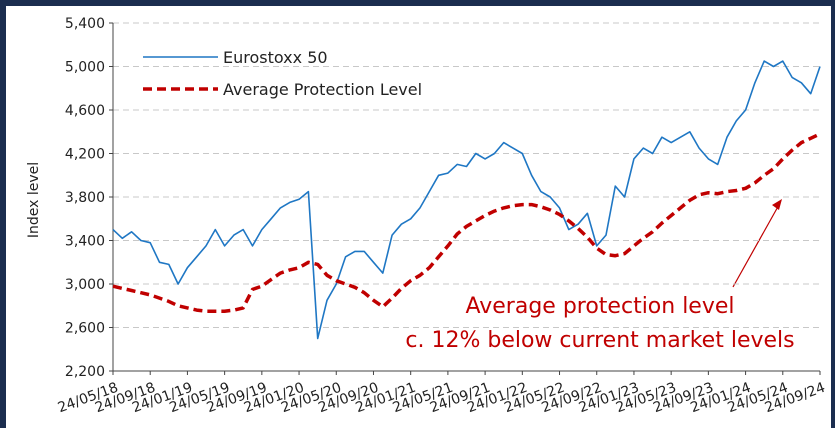  I want to click on y-tick-label: 4,200, so click(85, 155).